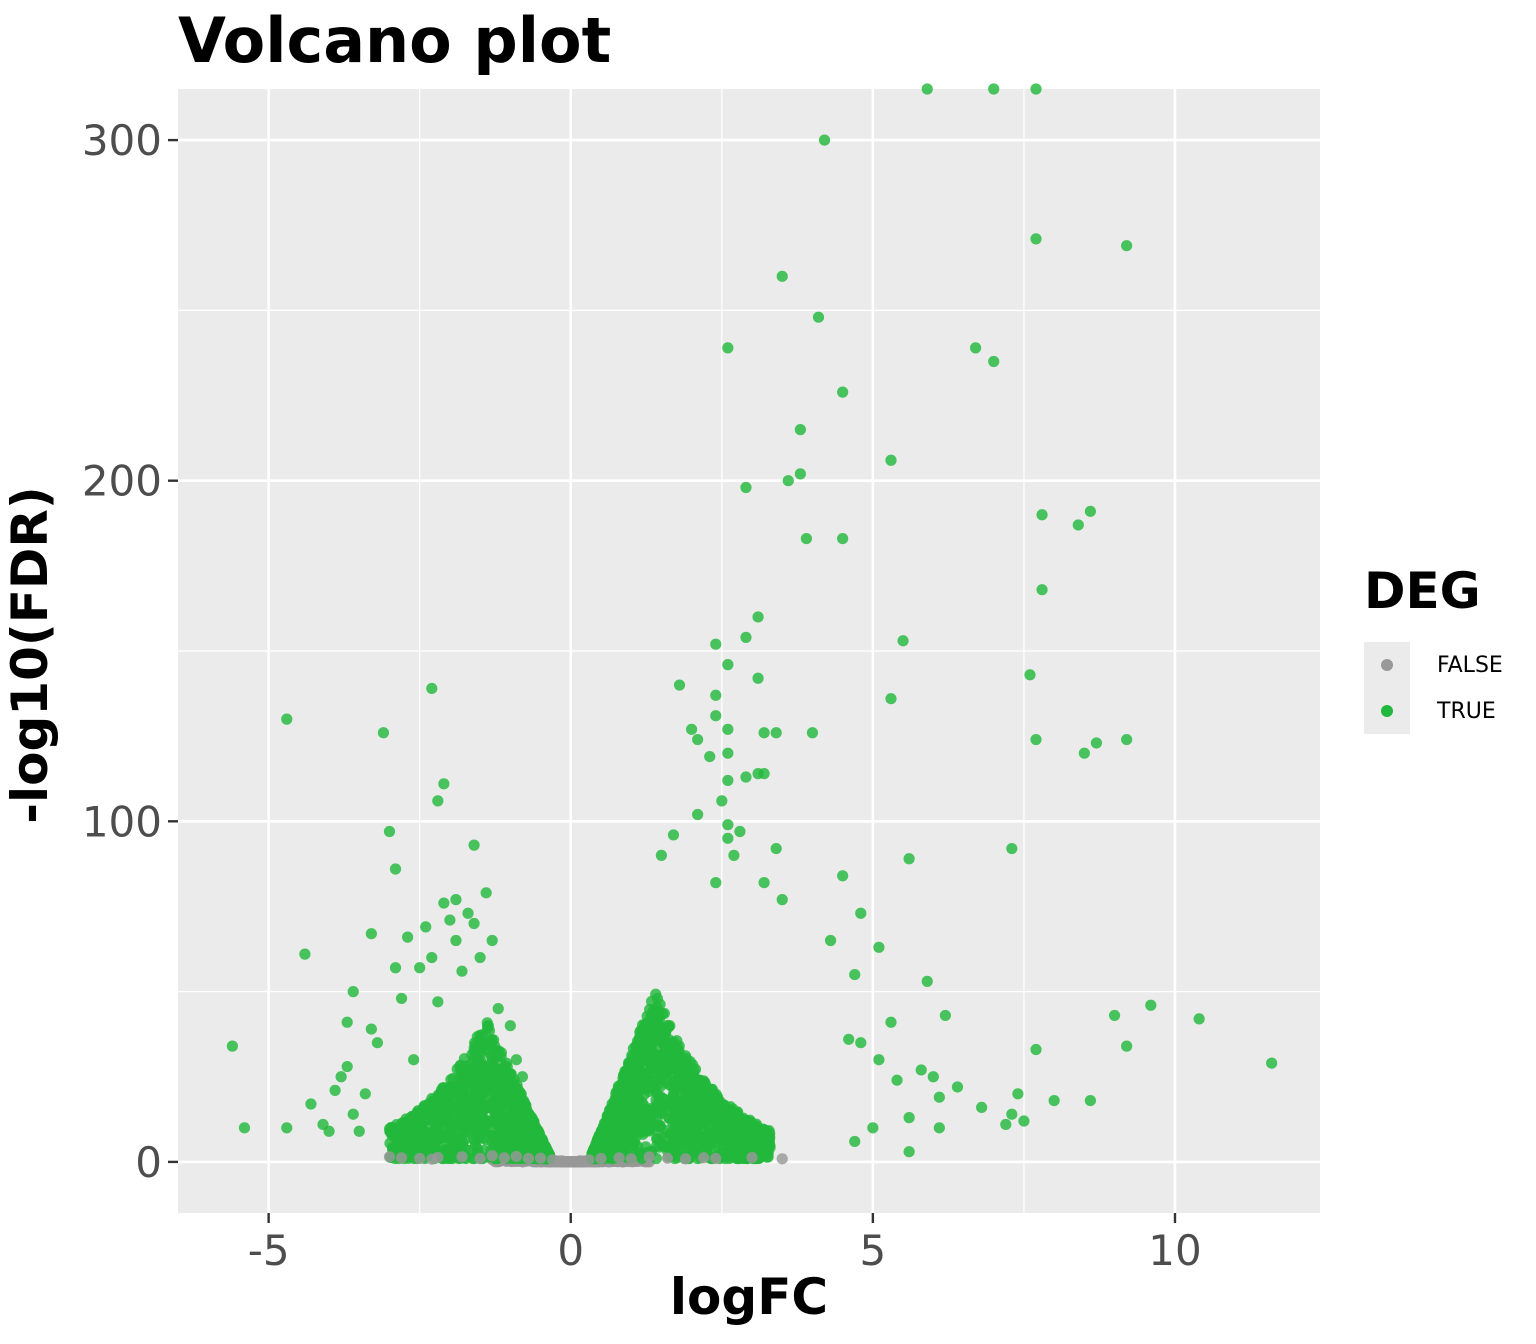 Image resolution: width=1536 pixels, height=1344 pixels. Describe the element at coordinates (30, 655) in the screenshot. I see `y-axis-label: -log10(FDR)` at that location.